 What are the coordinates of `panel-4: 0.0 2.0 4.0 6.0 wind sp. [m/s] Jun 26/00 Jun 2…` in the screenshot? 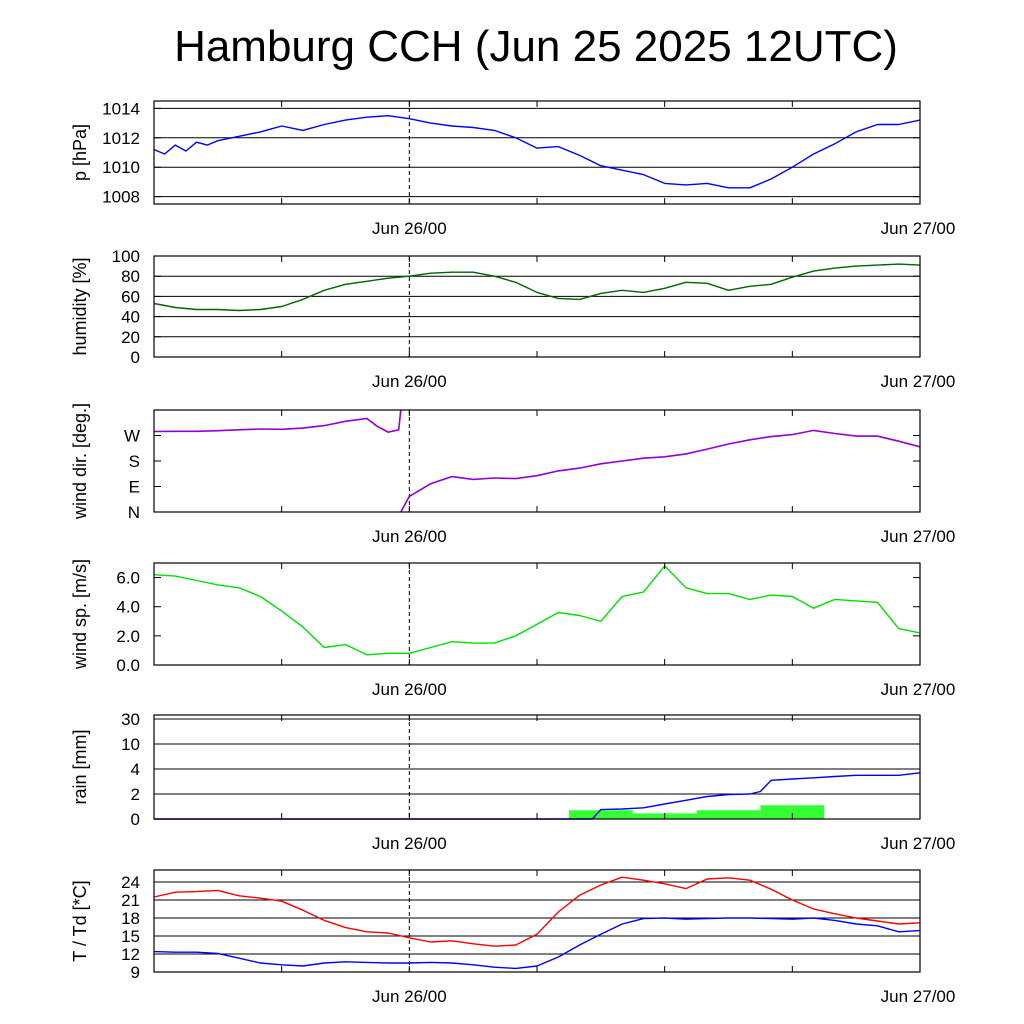 It's located at (512, 629).